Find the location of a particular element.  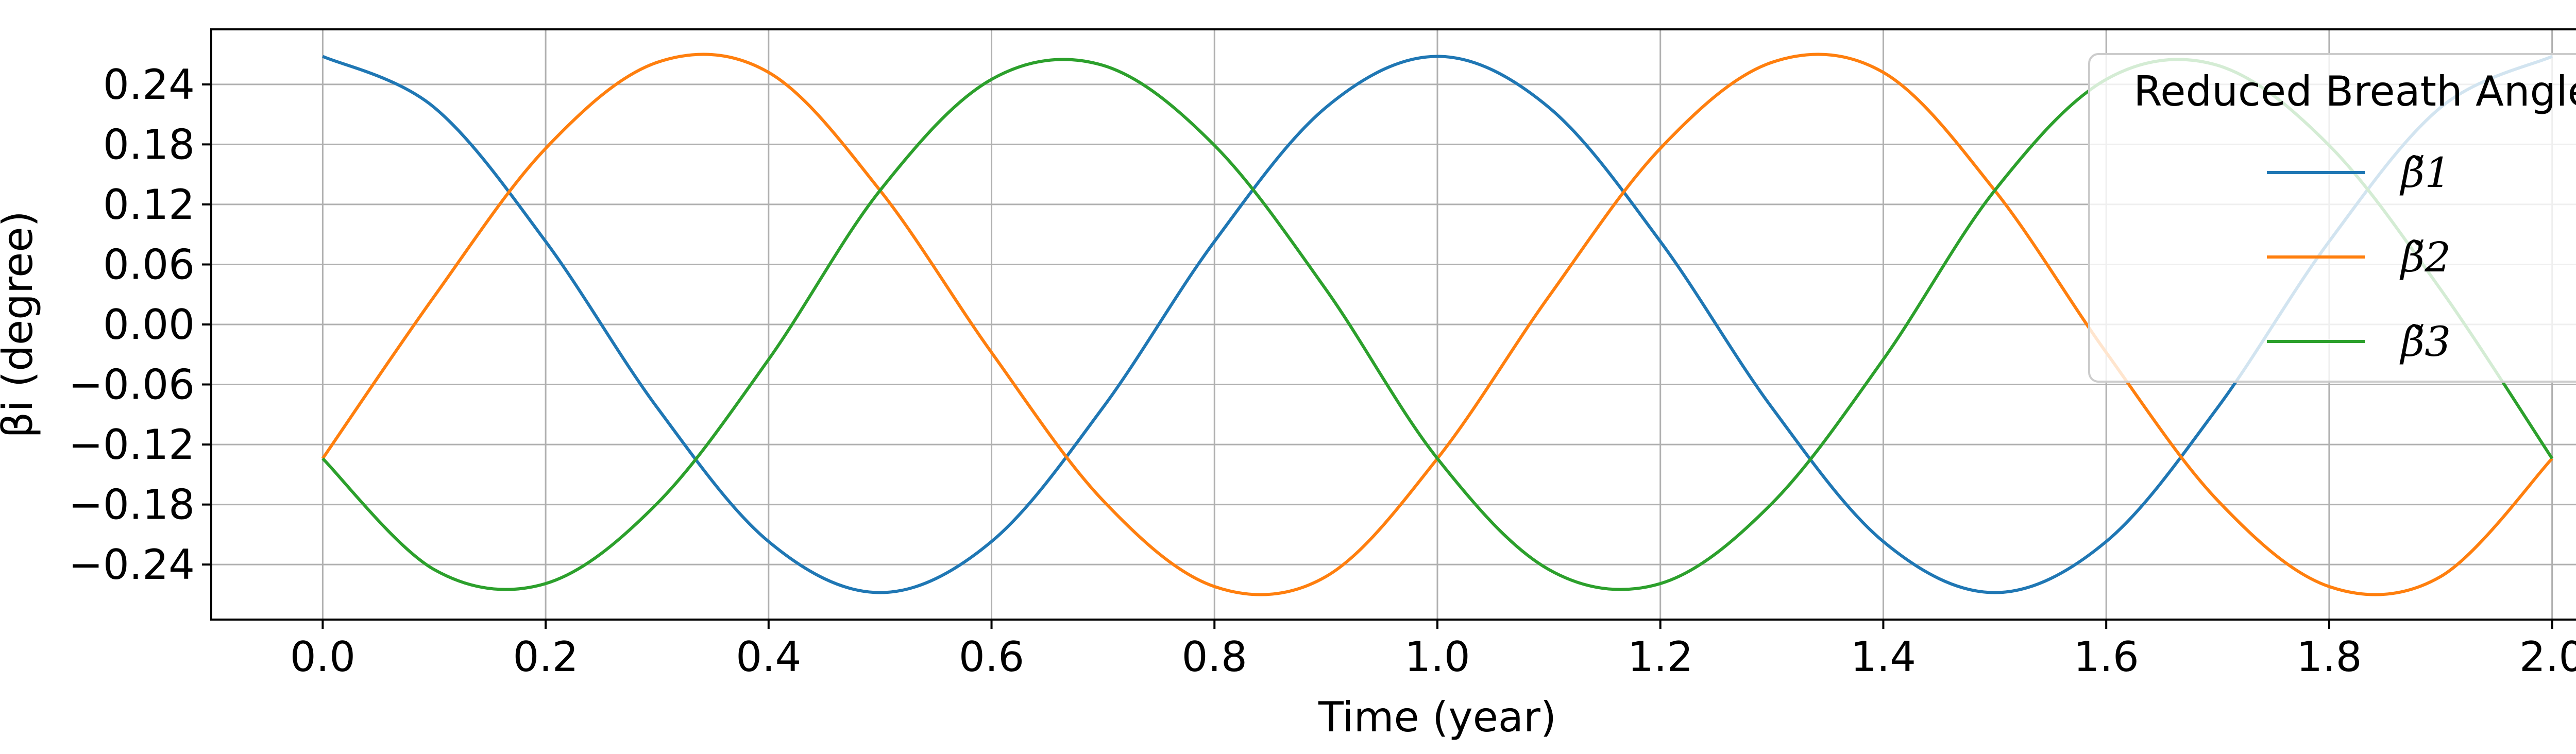

y-tick-label: −0.24 is located at coordinates (132, 565).